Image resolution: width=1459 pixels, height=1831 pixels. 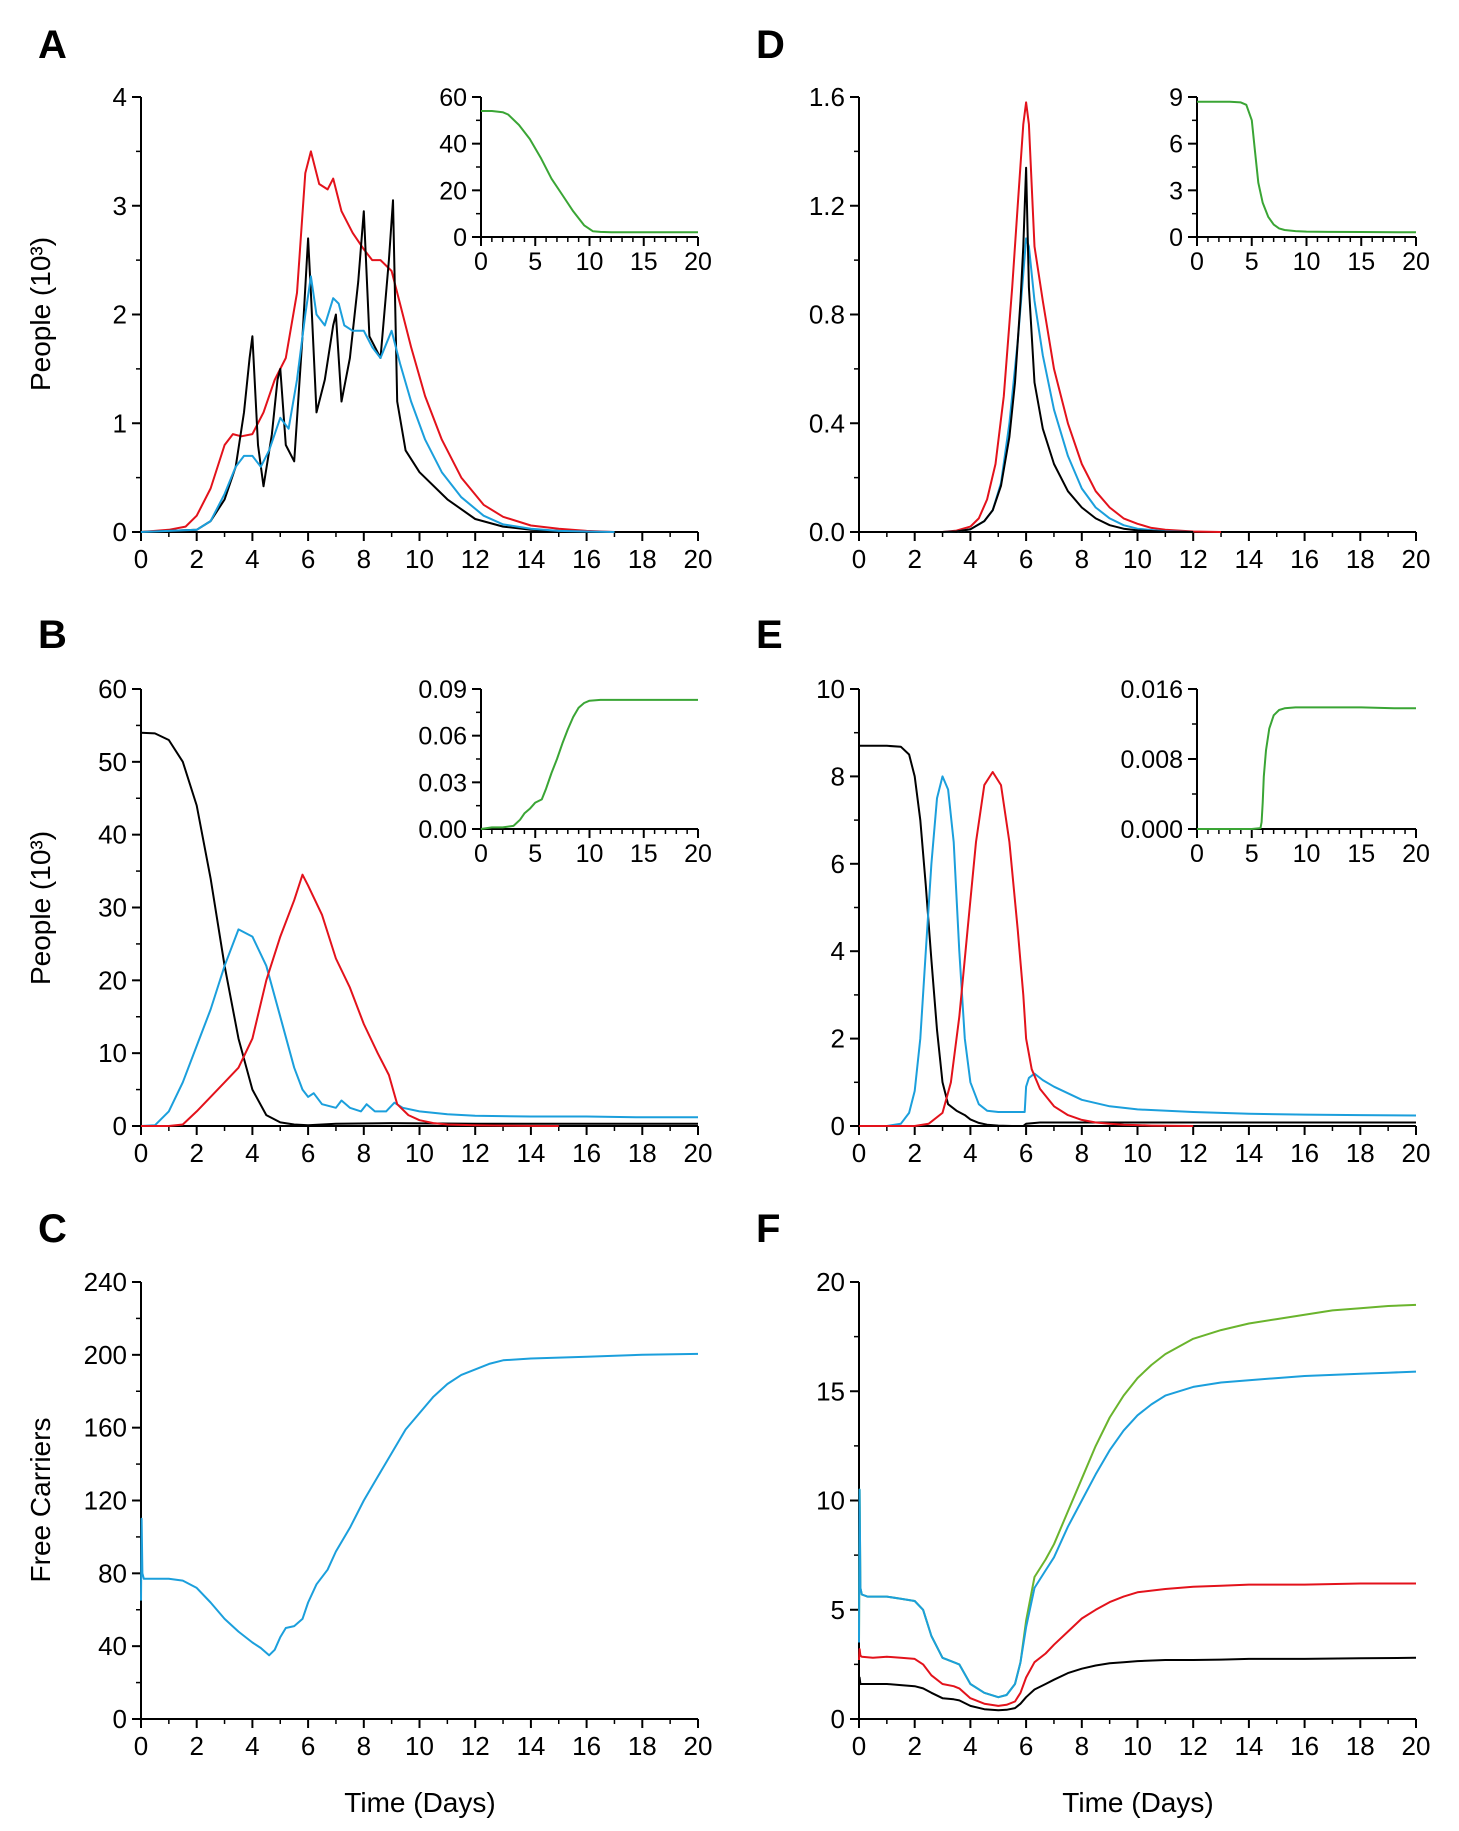 I want to click on panel-label: A, so click(x=52, y=45).